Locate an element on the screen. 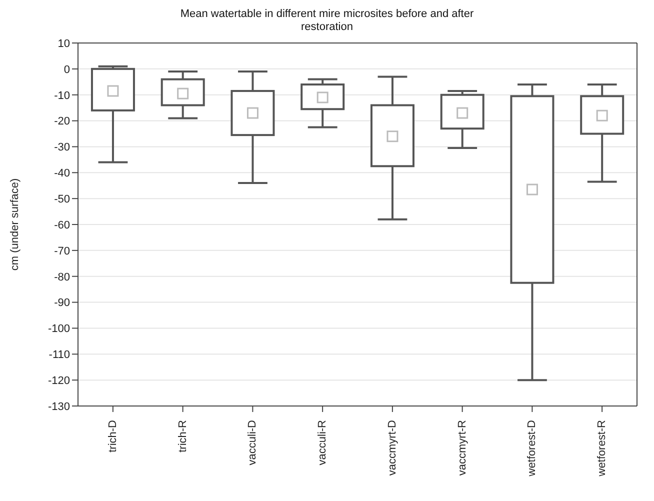 This screenshot has width=654, height=501. y-axis-title: cm (under surface) is located at coordinates (14, 224).